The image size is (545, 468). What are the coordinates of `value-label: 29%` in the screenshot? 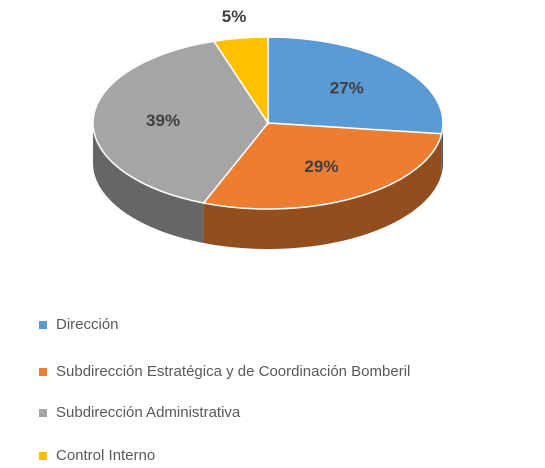 It's located at (321, 166).